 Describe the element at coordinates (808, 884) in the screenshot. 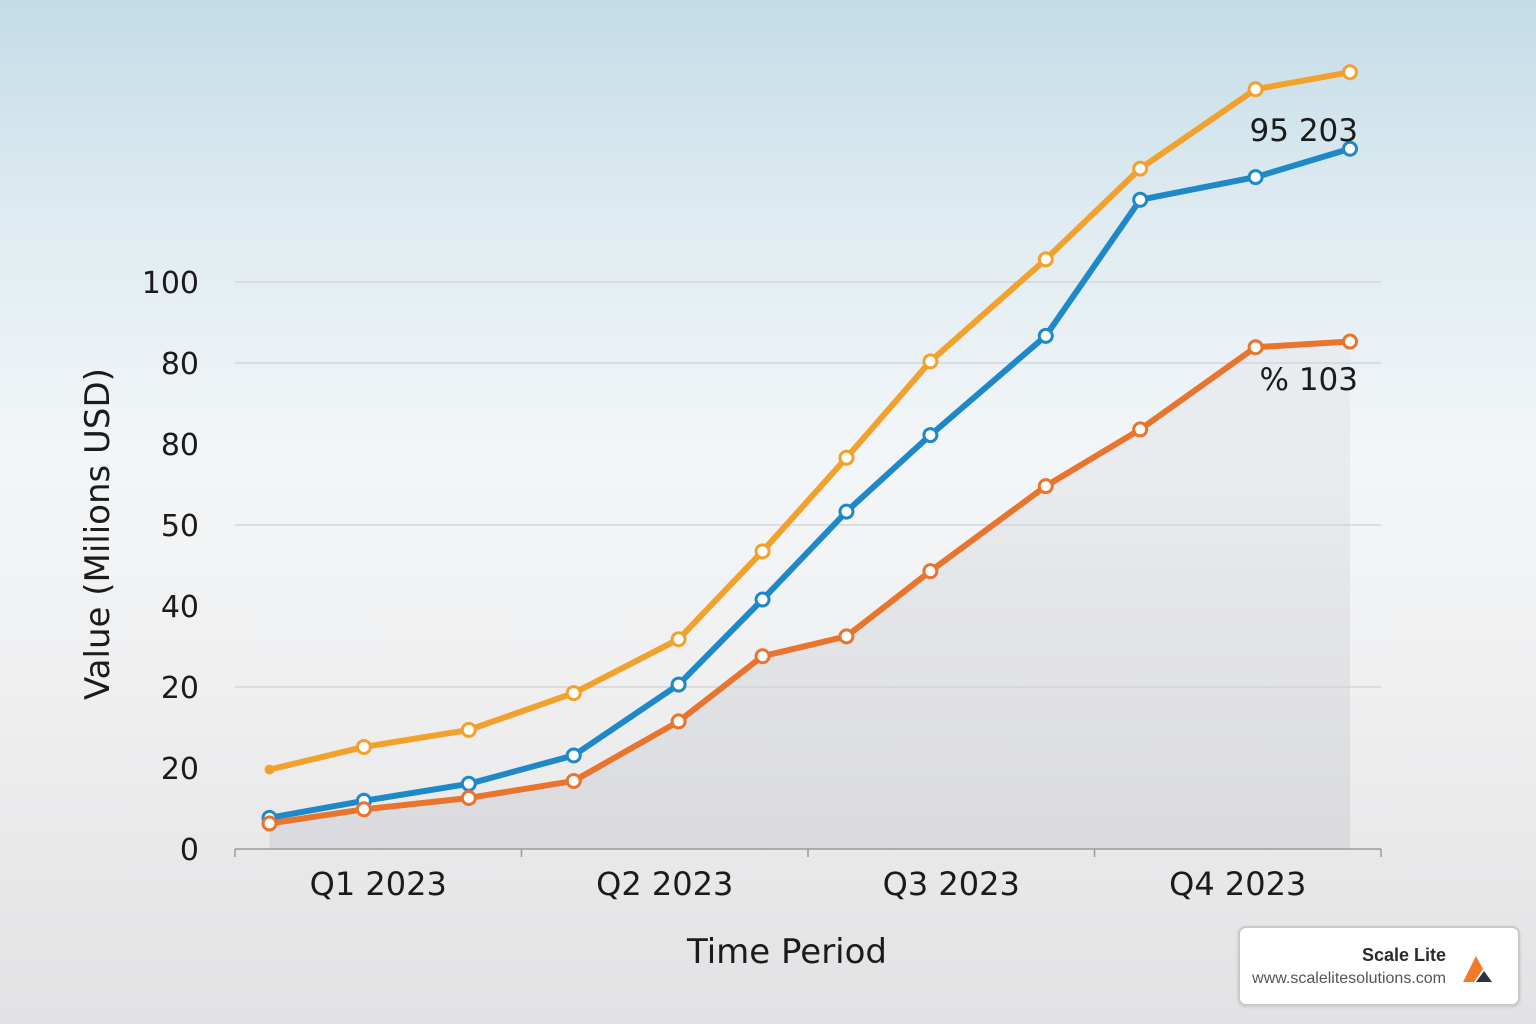

I see `x-tick-labels: Q1 2023 Q2 2023 Q3 2023 Q4 2023` at that location.